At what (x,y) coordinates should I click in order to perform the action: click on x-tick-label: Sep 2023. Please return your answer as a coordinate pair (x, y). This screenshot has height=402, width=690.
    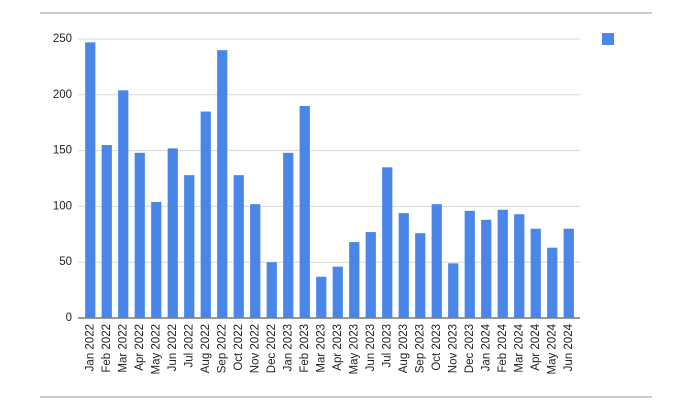
    Looking at the image, I should click on (420, 348).